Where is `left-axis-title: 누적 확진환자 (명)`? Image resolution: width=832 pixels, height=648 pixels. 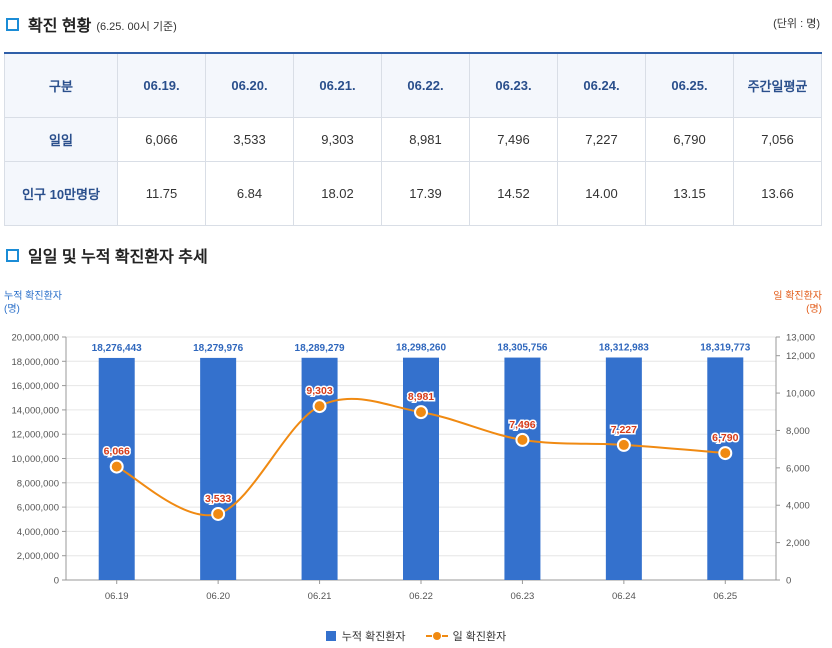
left-axis-title: 누적 확진환자 (명) is located at coordinates (33, 303).